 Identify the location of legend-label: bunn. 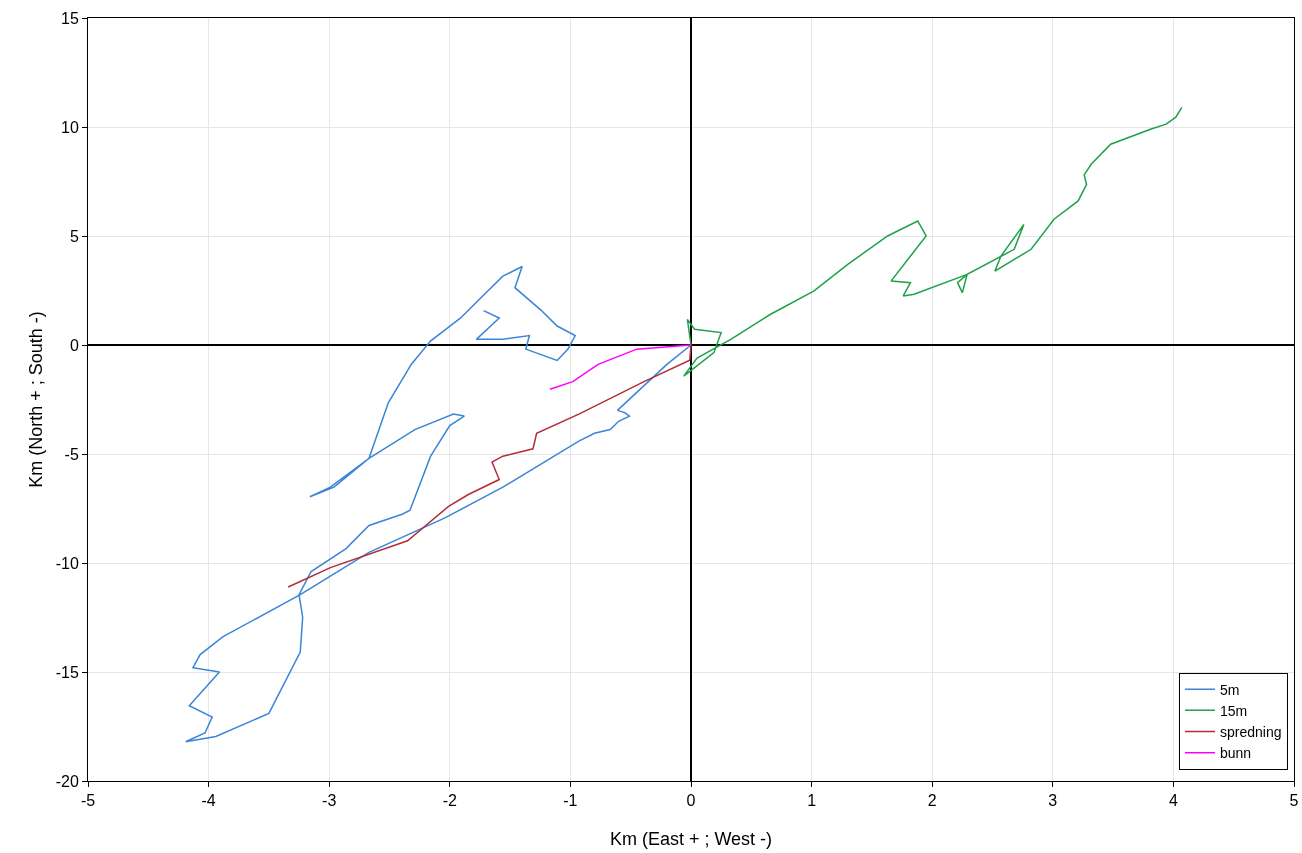
(1235, 753).